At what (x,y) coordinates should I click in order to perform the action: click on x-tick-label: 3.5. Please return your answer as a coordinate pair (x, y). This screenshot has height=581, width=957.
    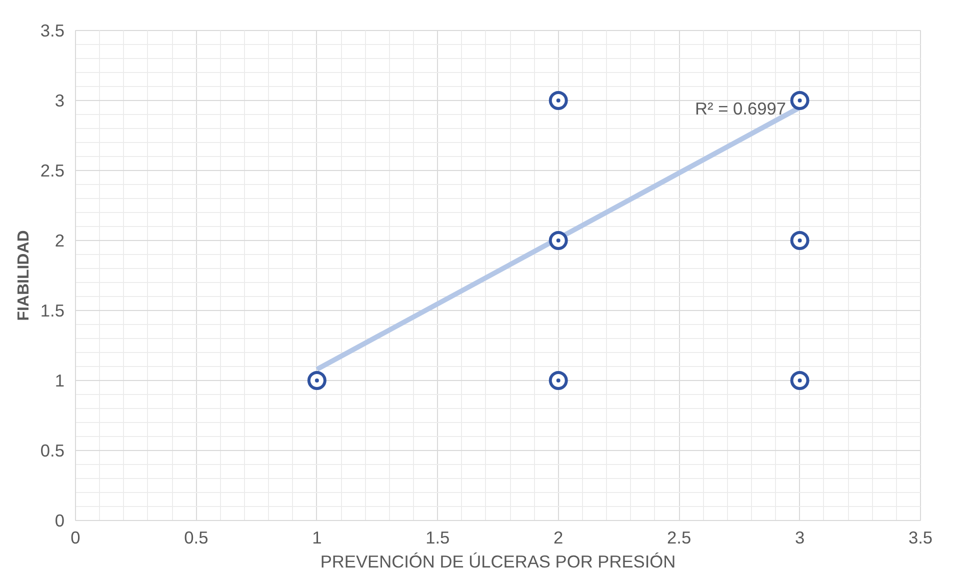
    Looking at the image, I should click on (920, 538).